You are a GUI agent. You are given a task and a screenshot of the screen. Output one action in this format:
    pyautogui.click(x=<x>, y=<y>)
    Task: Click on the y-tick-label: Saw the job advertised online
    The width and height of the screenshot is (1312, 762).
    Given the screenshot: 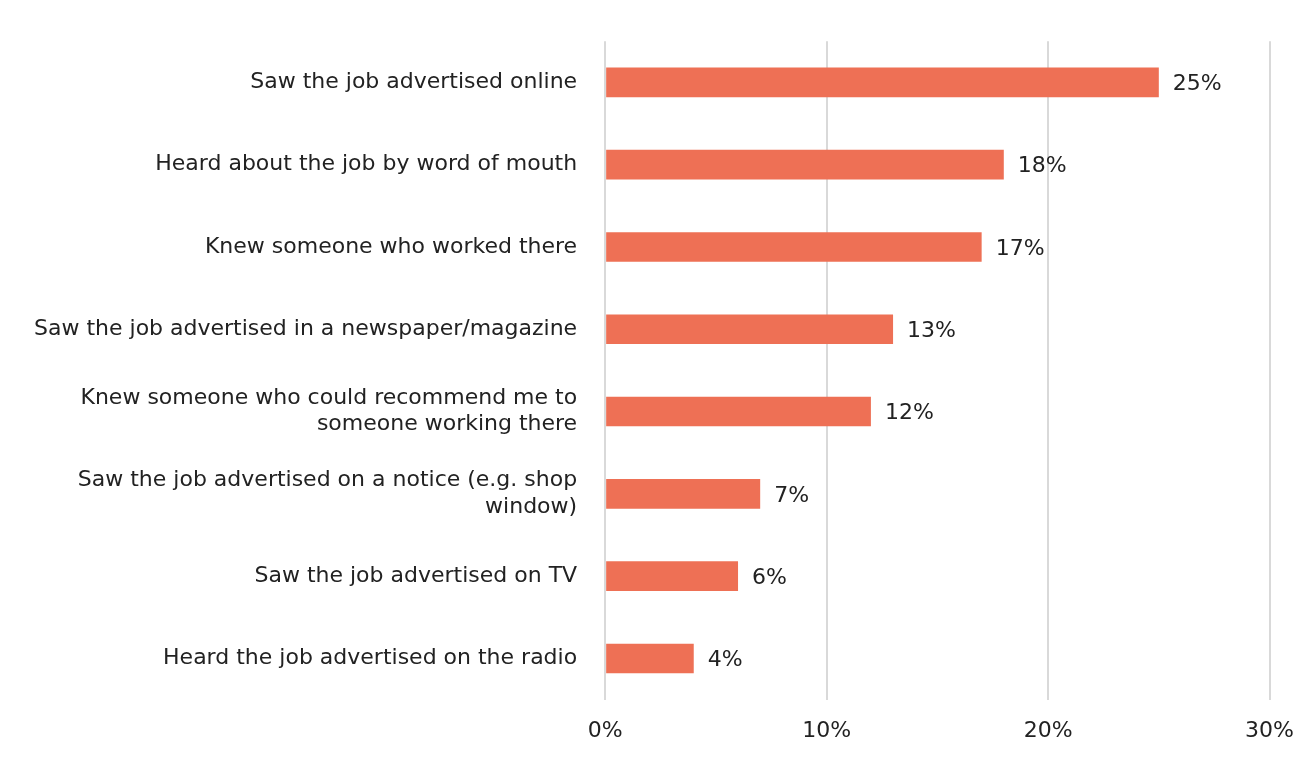 What is the action you would take?
    pyautogui.click(x=414, y=81)
    